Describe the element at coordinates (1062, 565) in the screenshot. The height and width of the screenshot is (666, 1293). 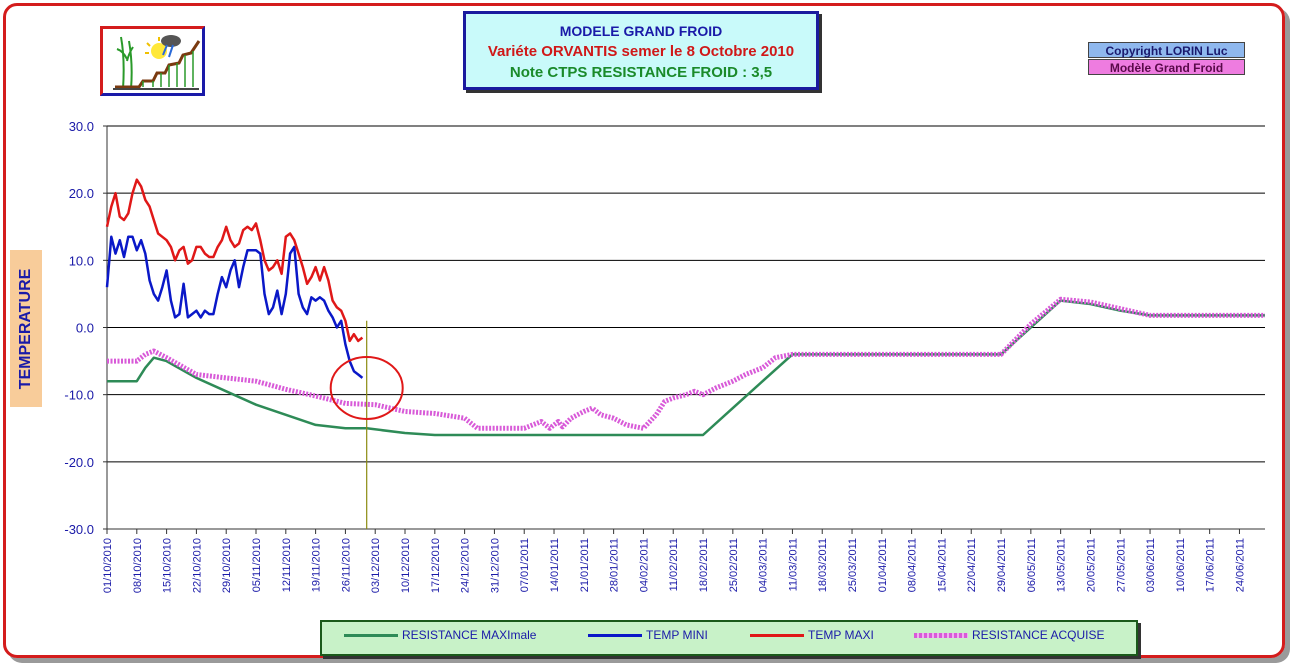
I see `x-tick-label: 13/05/2011` at that location.